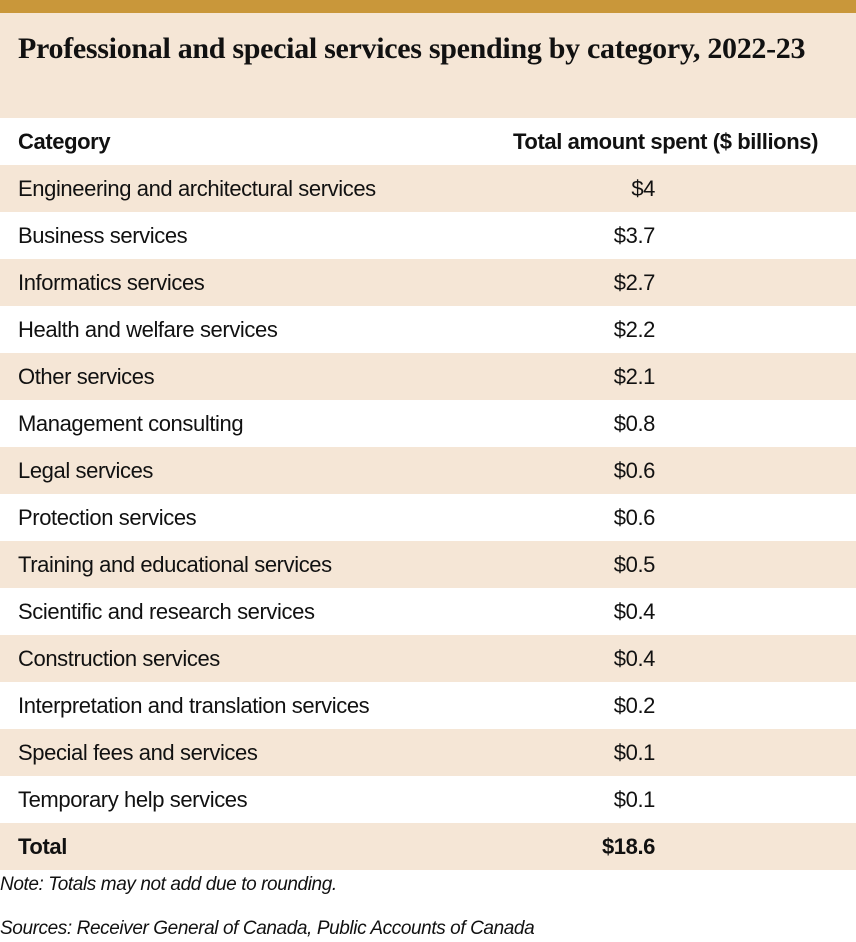 This screenshot has width=856, height=942. I want to click on table-row: Scientific and research services $0.4, so click(428, 611).